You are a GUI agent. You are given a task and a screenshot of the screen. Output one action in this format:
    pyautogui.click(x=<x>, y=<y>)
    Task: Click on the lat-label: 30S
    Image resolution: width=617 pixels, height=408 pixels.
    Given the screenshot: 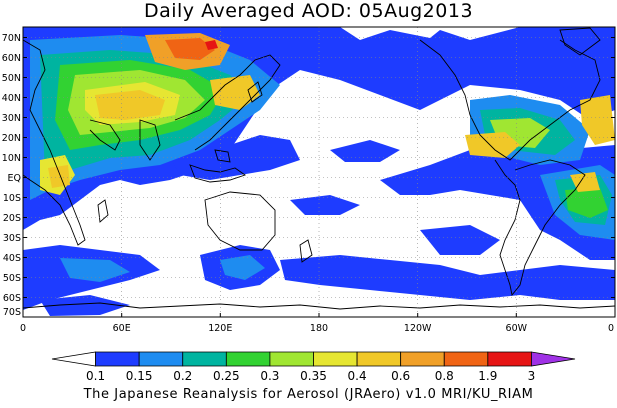 What is the action you would take?
    pyautogui.click(x=12, y=238)
    